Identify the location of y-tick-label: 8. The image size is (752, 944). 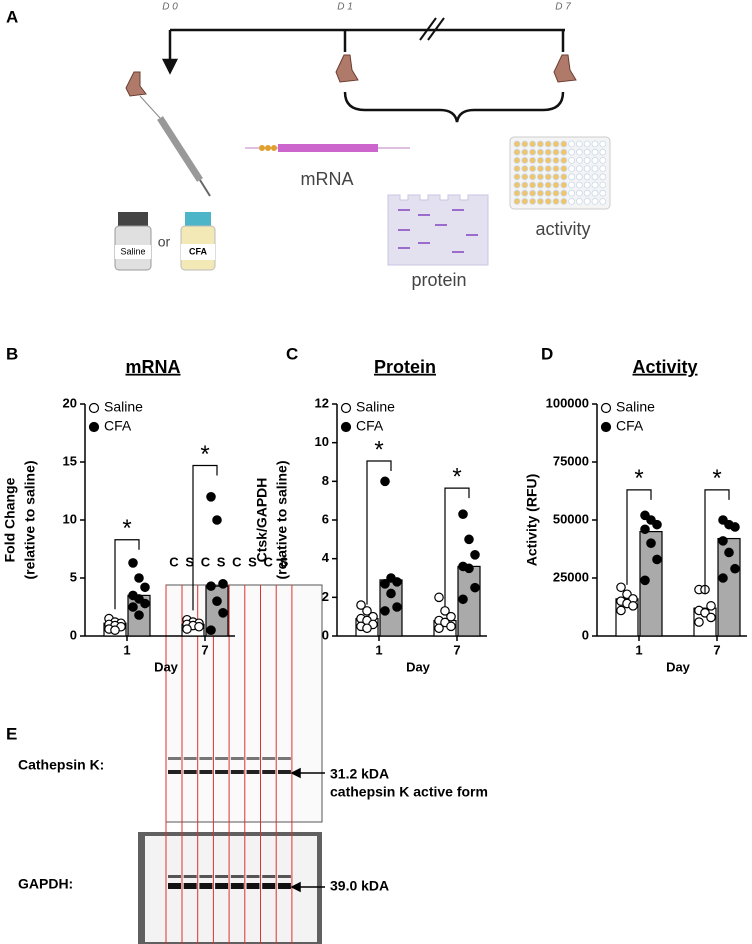
(325, 480).